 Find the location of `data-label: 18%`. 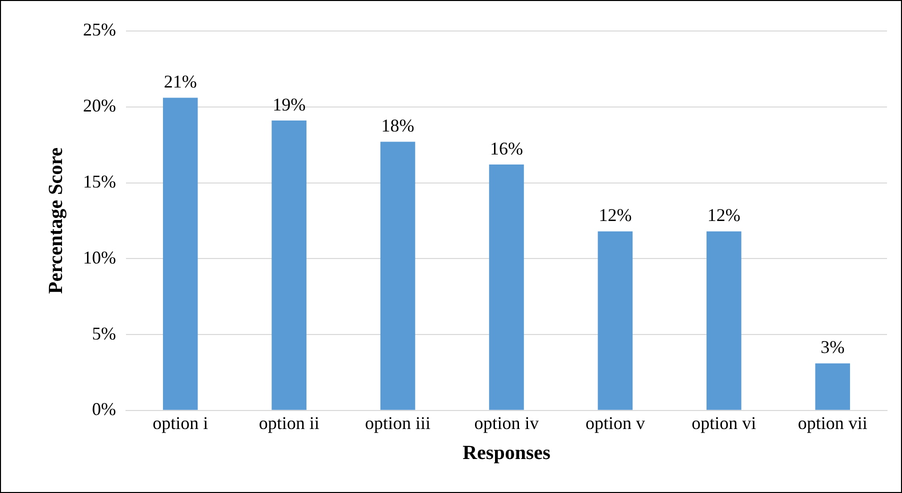

data-label: 18% is located at coordinates (397, 126).